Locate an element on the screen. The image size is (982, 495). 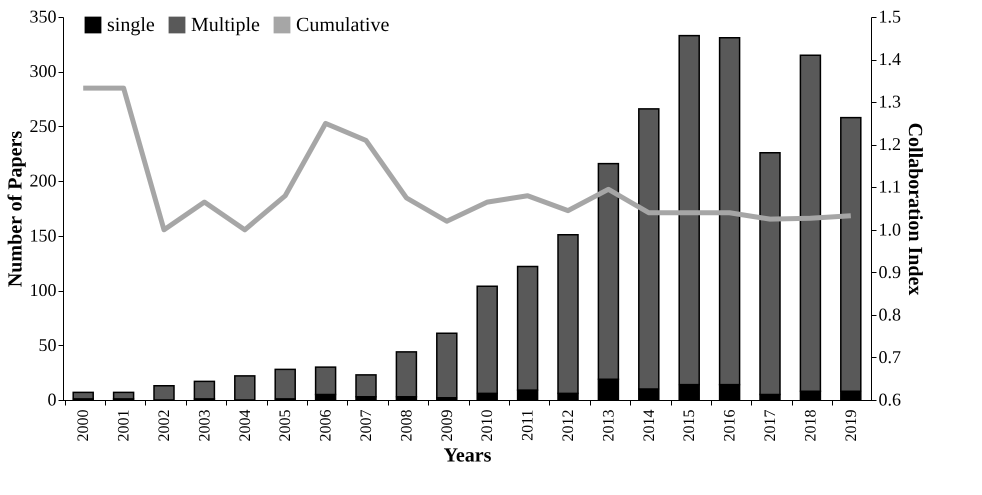
y-axis-title: Number of Papers is located at coordinates (15, 209).